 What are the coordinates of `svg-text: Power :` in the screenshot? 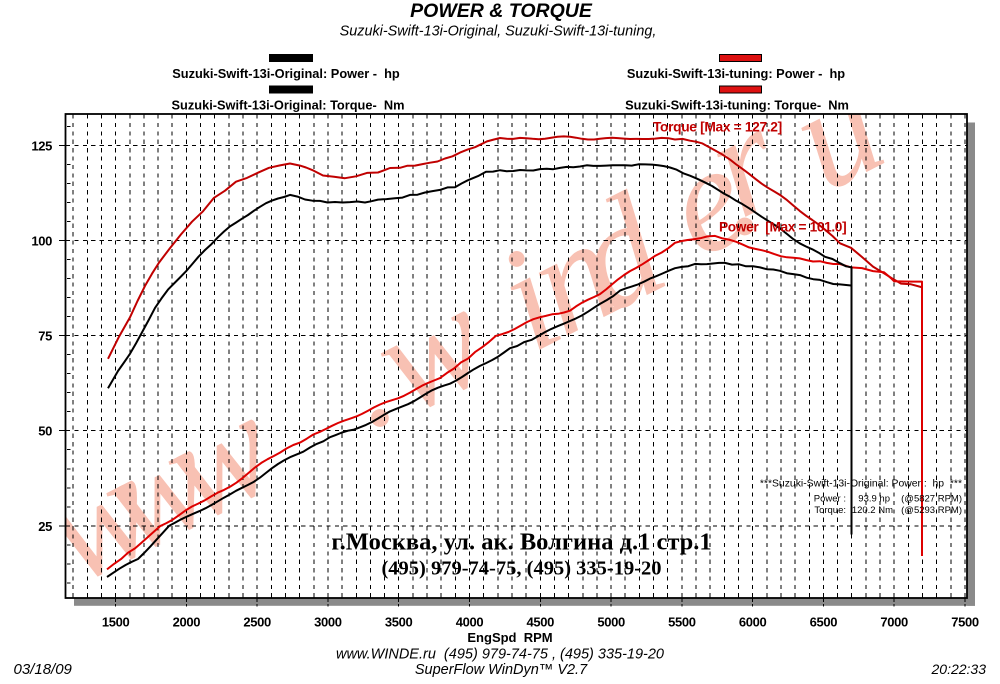 It's located at (830, 499).